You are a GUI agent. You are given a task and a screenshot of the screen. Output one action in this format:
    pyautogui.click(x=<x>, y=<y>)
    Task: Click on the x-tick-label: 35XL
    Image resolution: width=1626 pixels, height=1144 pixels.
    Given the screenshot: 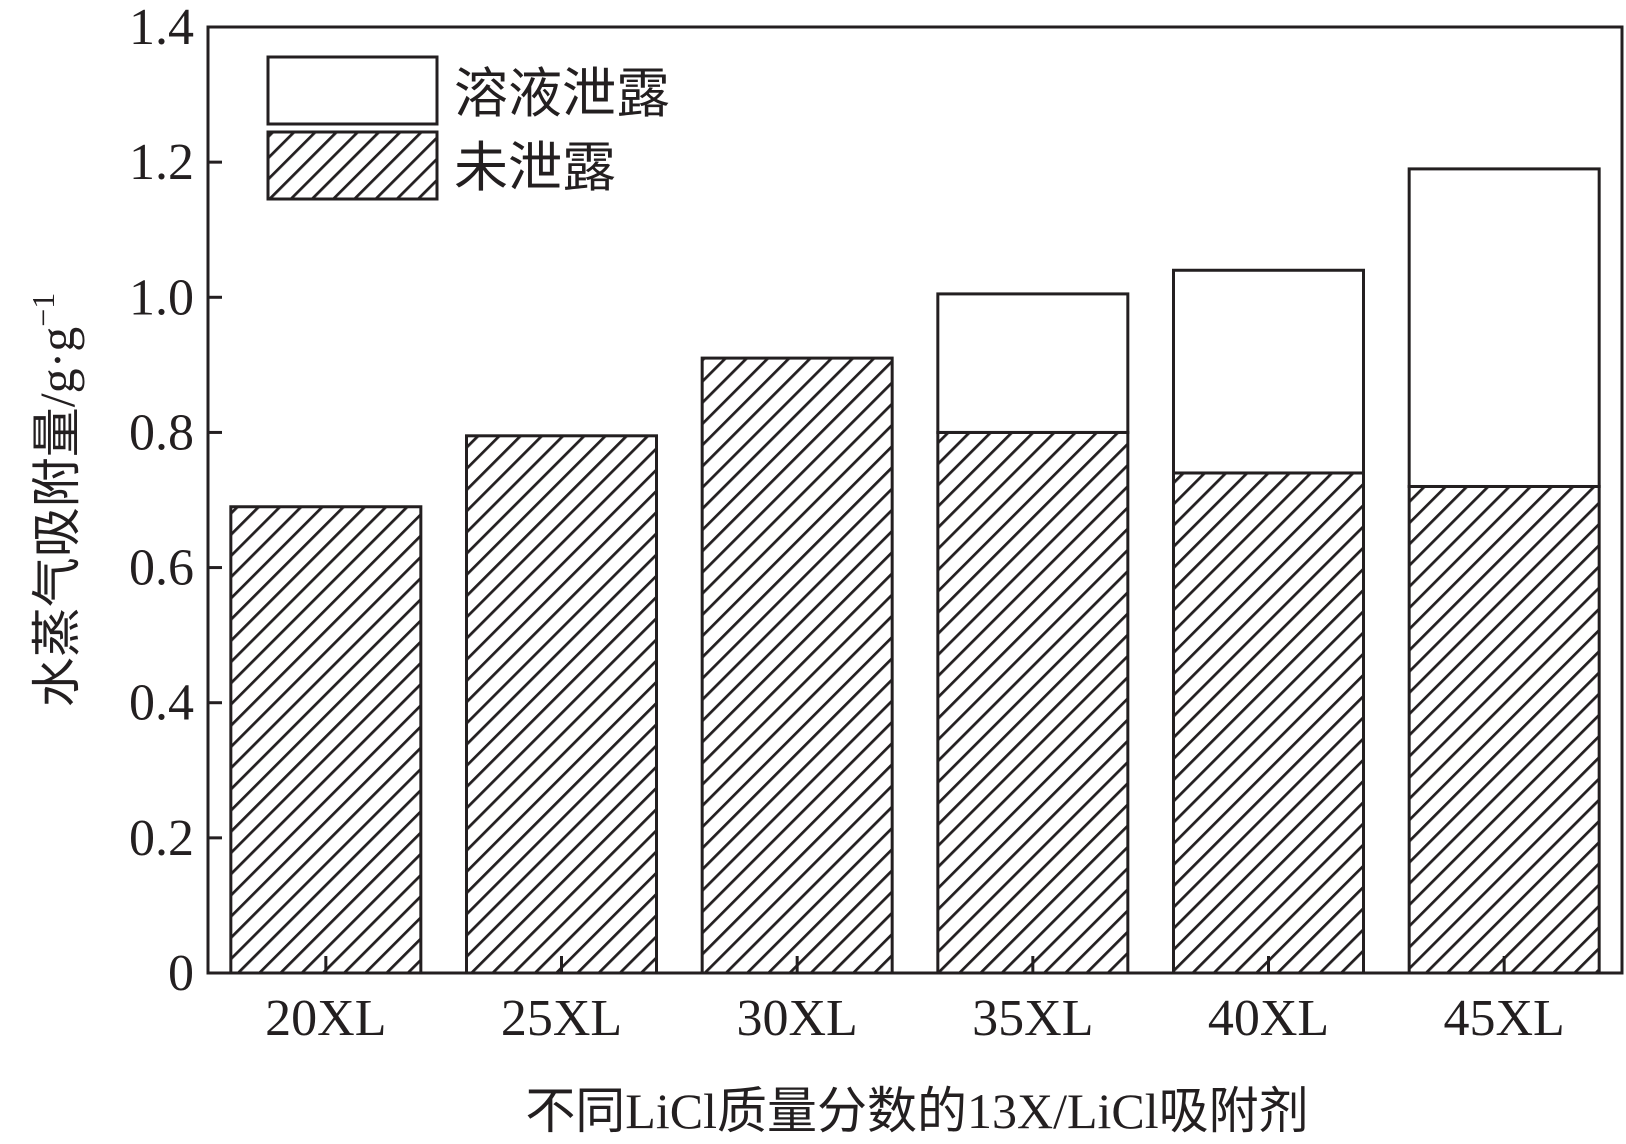 What is the action you would take?
    pyautogui.click(x=1032, y=1018)
    